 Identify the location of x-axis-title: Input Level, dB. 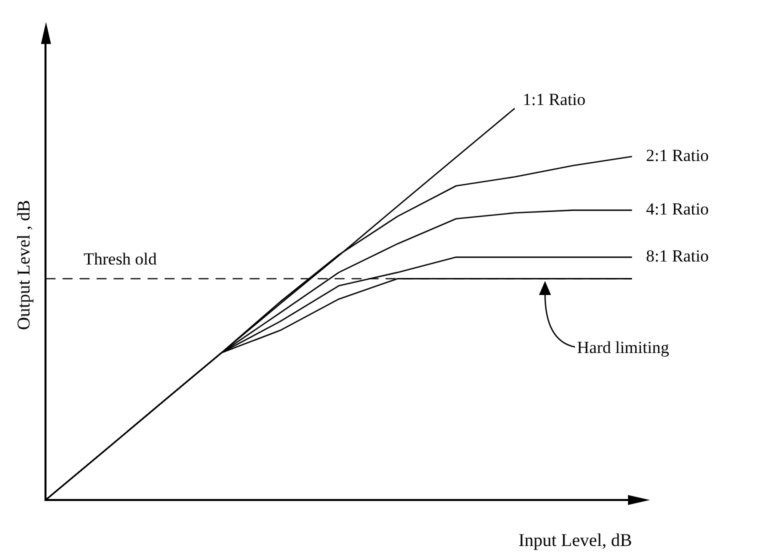
(575, 540).